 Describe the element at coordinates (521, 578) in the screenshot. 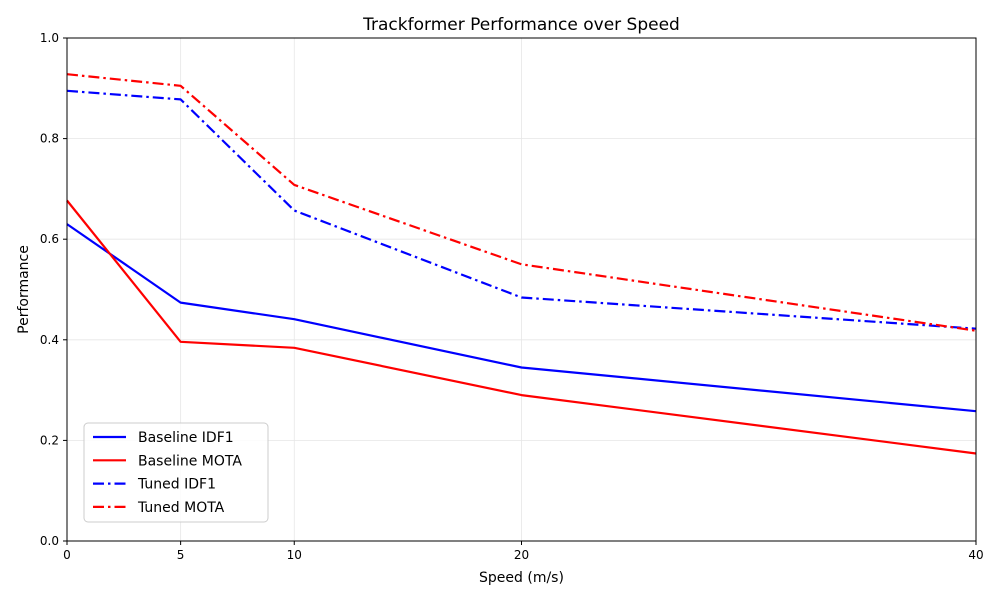

I see `x-axis-title: Speed (m/s)` at that location.